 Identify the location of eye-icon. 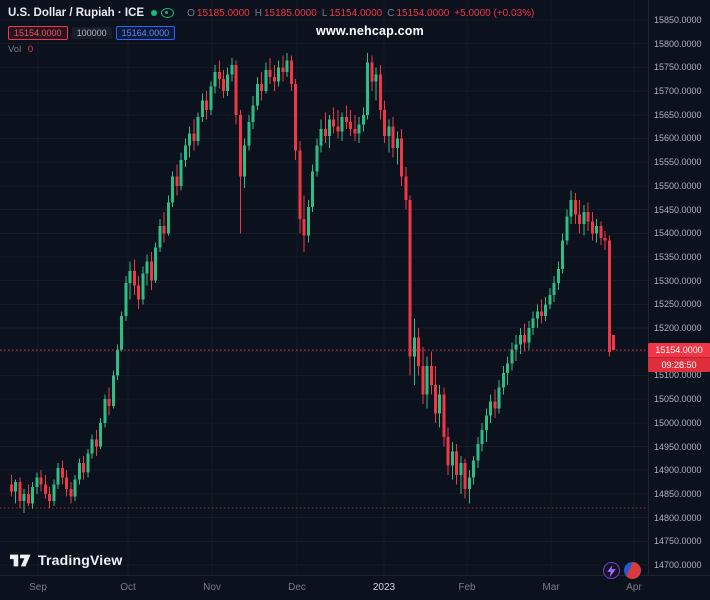
(168, 13).